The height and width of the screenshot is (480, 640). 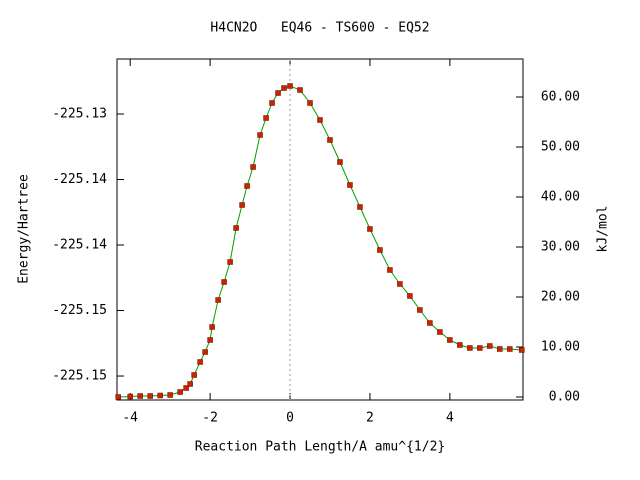 I want to click on y2-tick-label: 50.00, so click(x=560, y=147).